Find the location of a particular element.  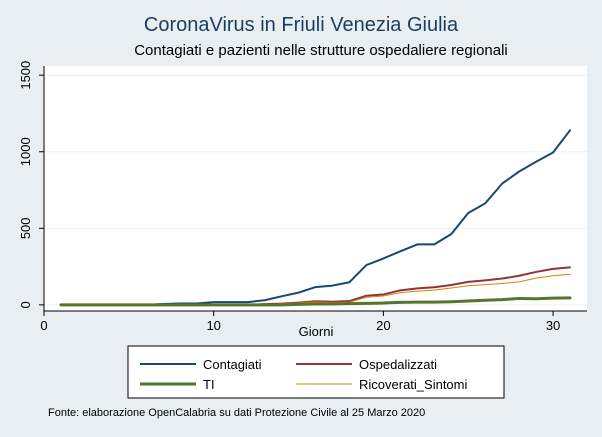

y-tick-label: 1500 is located at coordinates (25, 75).